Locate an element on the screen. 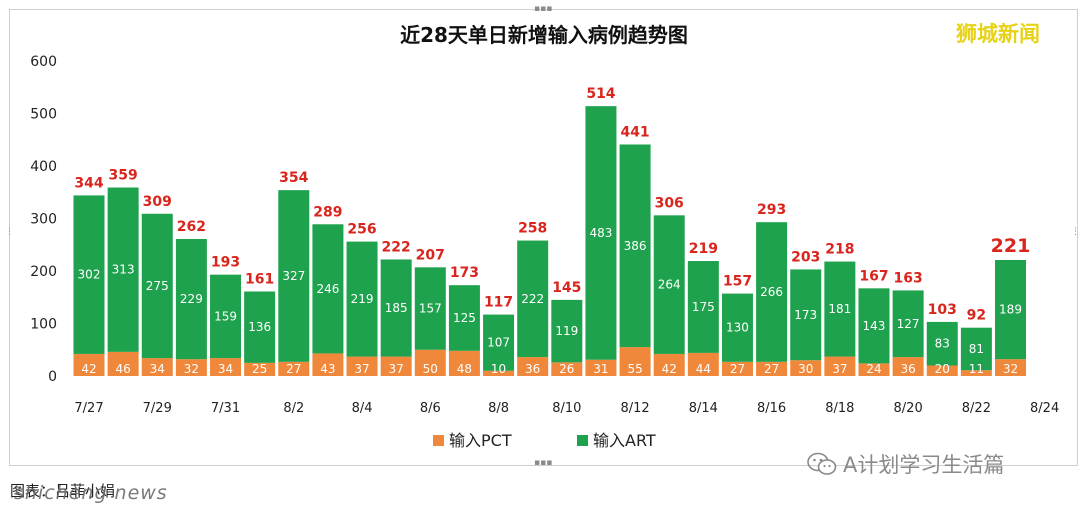 This screenshot has width=1080, height=511. data-label-art: 327 is located at coordinates (293, 276).